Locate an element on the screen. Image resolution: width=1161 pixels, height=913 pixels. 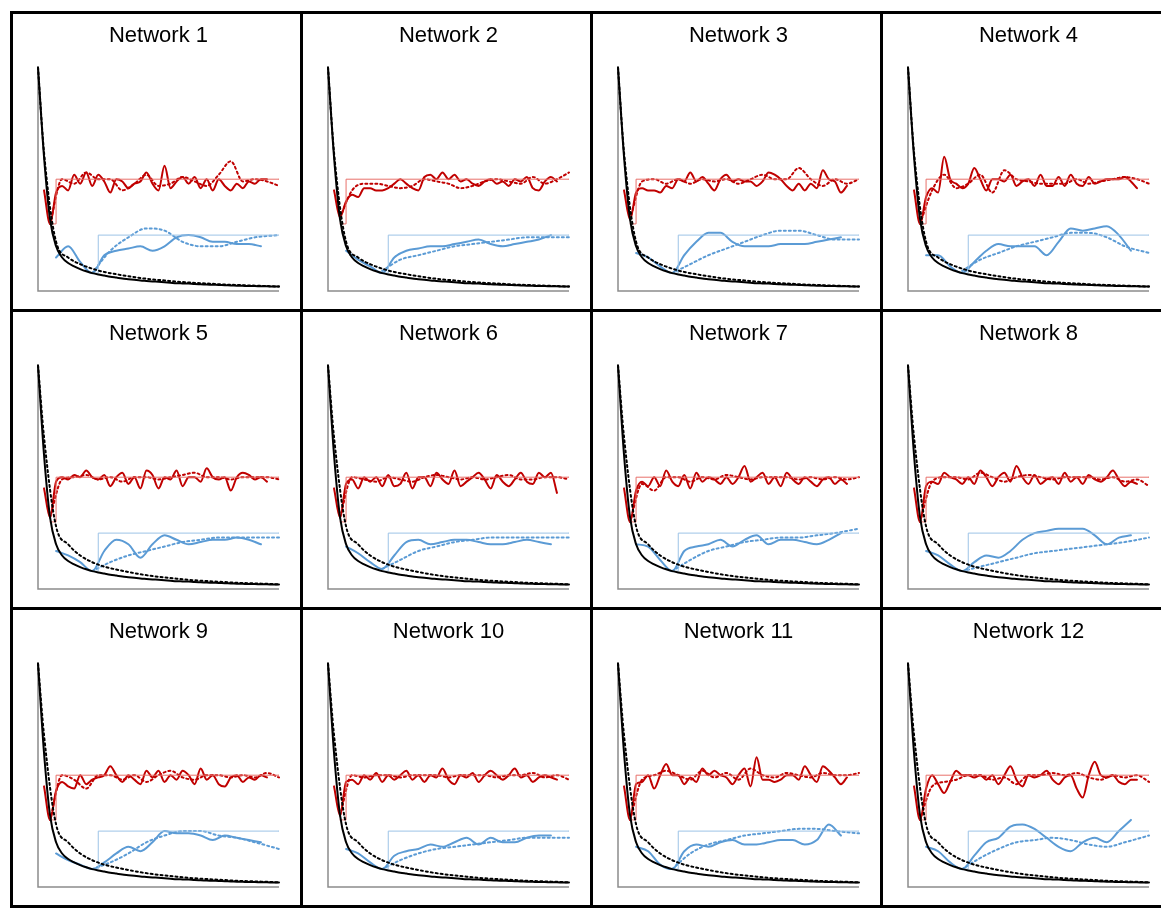
chart-title: Network 10 is located at coordinates (448, 631).